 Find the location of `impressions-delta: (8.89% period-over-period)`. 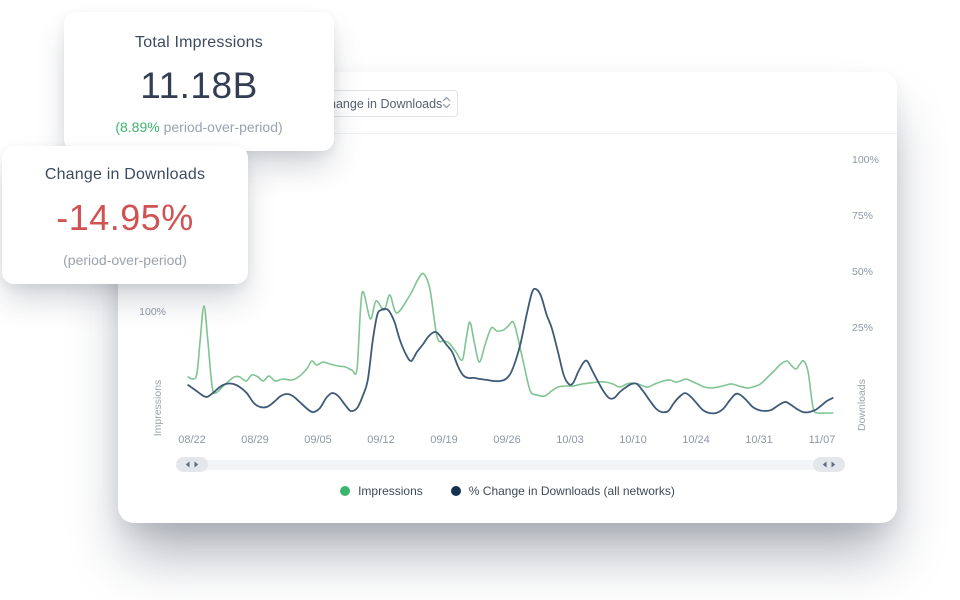

impressions-delta: (8.89% period-over-period) is located at coordinates (198, 127).